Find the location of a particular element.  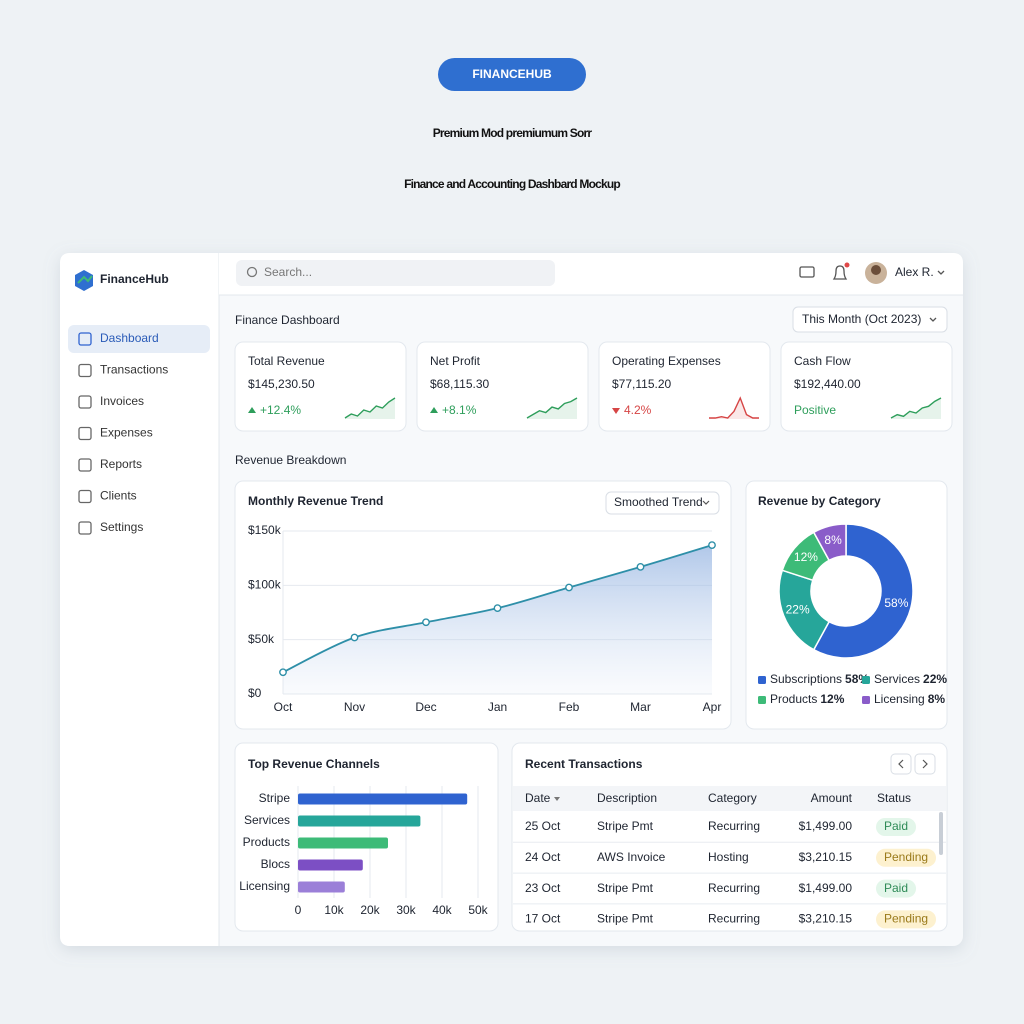

y-tick-label: $100k is located at coordinates (265, 585).